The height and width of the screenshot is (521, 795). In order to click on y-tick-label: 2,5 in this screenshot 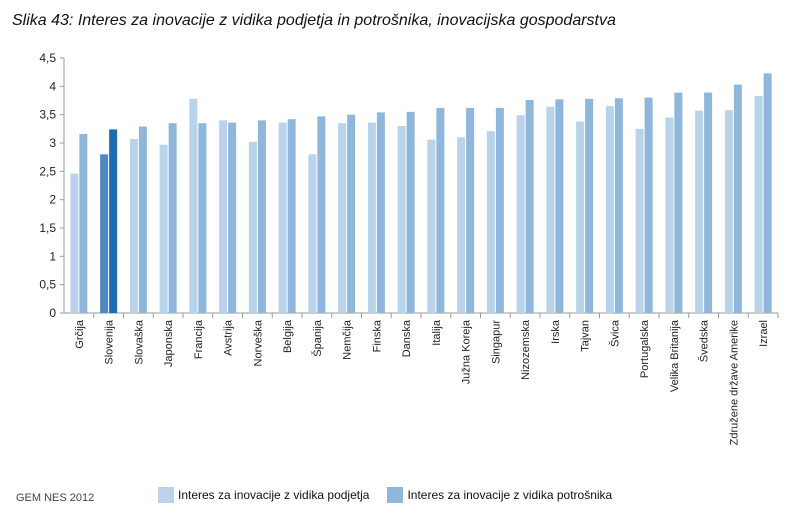, I will do `click(47, 171)`.